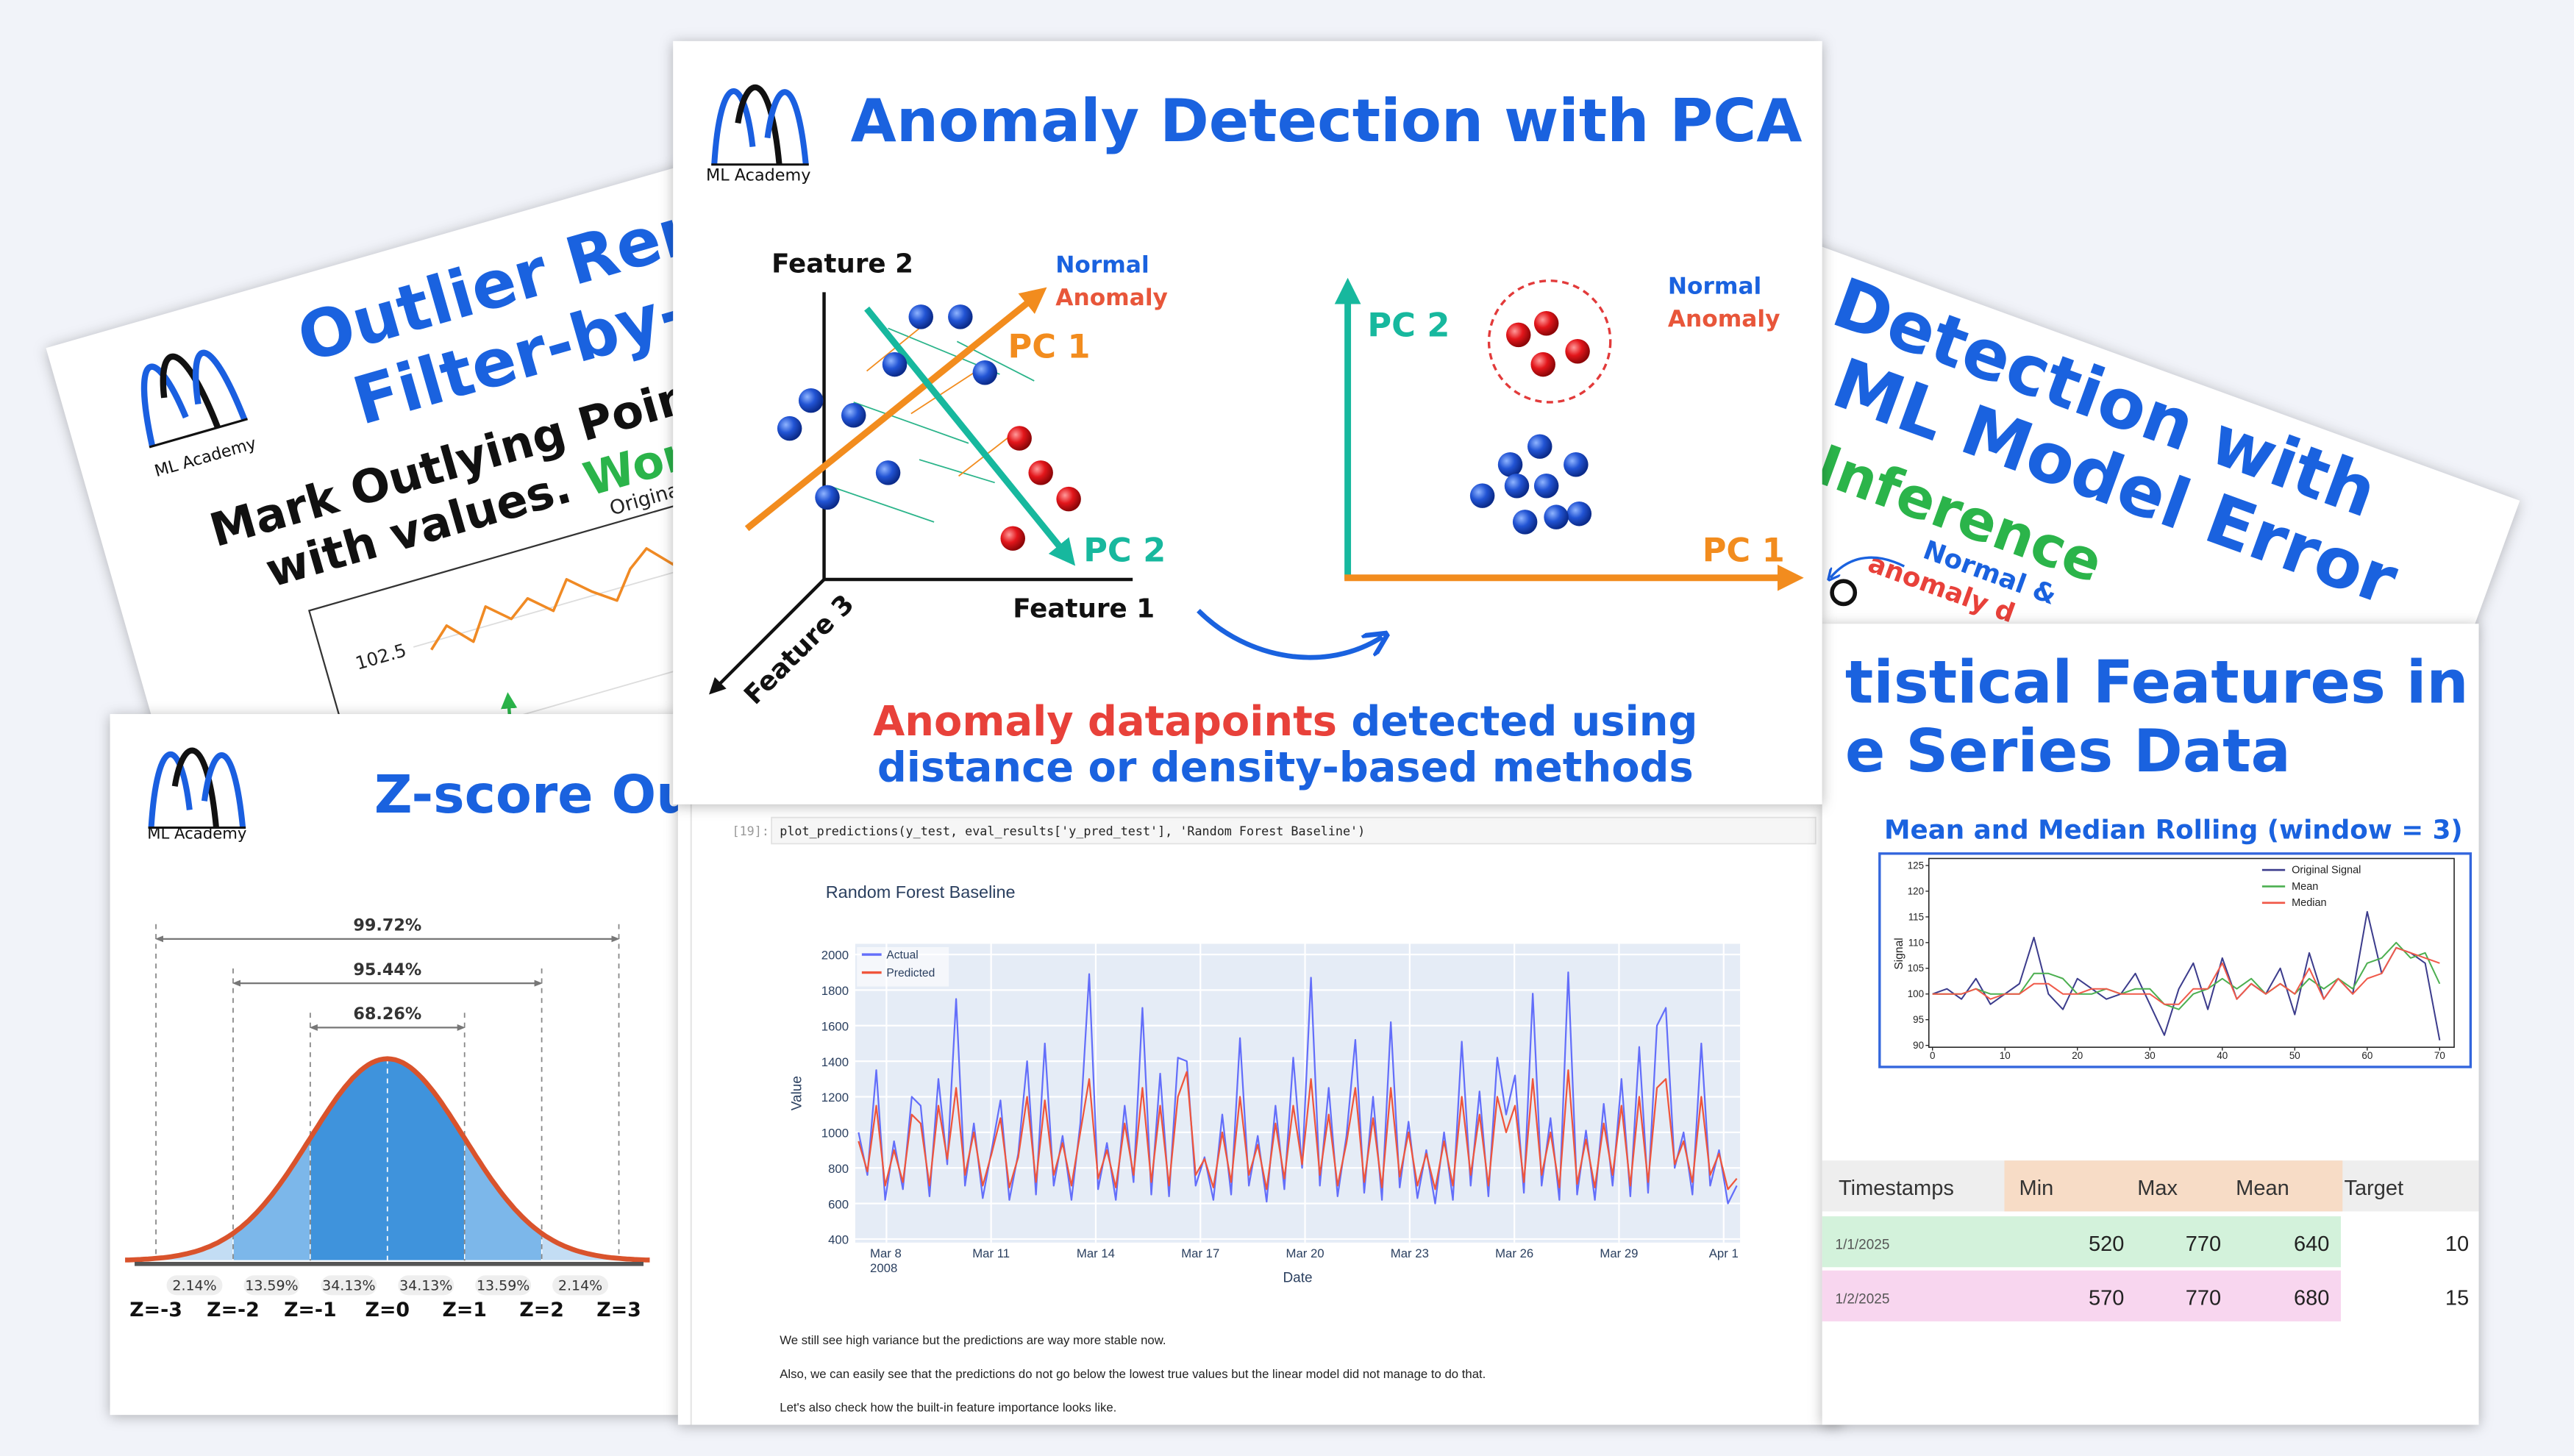  Describe the element at coordinates (839, 1240) in the screenshot. I see `y-tick-label: 400` at that location.